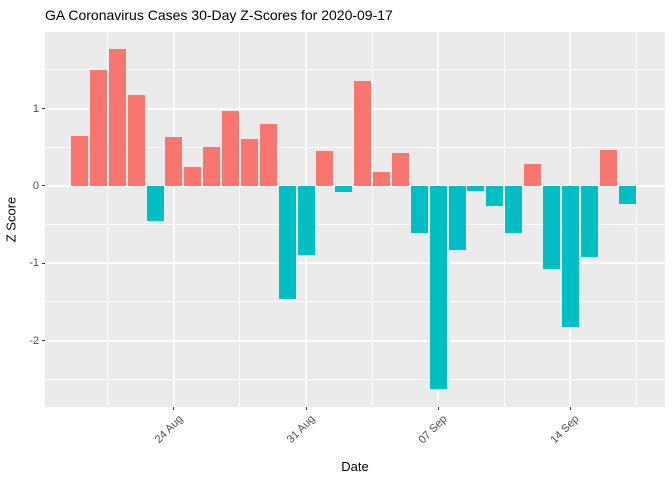 This screenshot has height=480, width=672. Describe the element at coordinates (565, 430) in the screenshot. I see `x-tick-label: 14 Sep` at that location.